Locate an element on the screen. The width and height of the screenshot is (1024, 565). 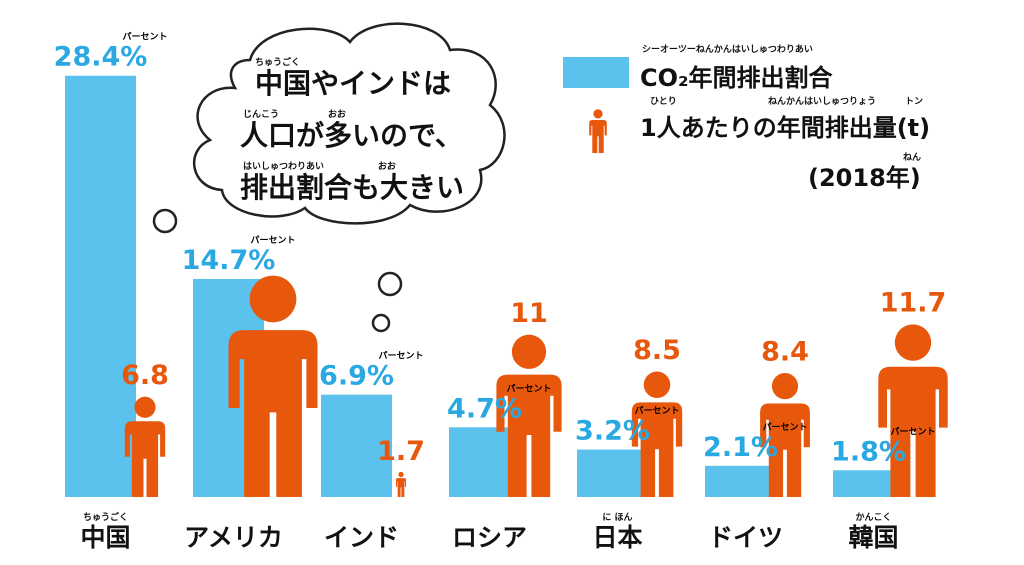
legend-swatch is located at coordinates (596, 72).